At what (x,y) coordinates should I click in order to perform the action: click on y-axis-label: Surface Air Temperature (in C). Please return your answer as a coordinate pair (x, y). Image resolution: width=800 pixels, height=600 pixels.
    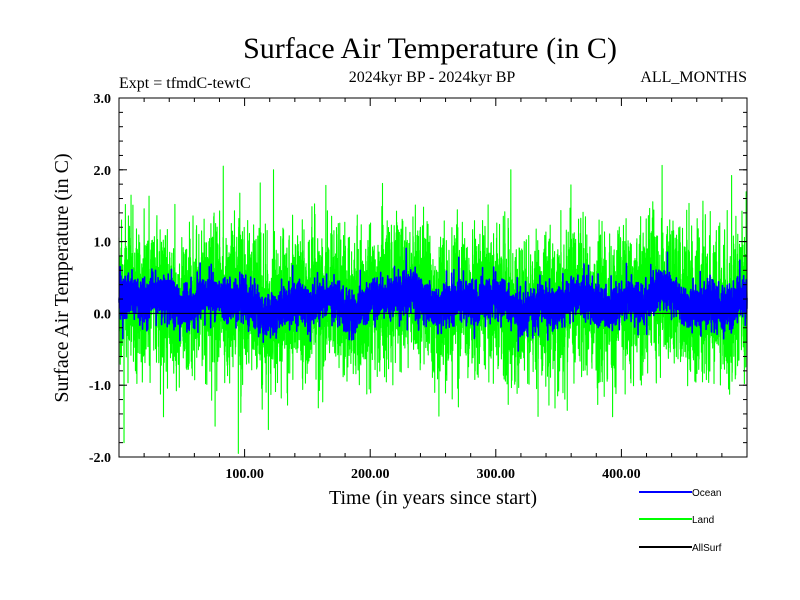
    Looking at the image, I should click on (62, 277).